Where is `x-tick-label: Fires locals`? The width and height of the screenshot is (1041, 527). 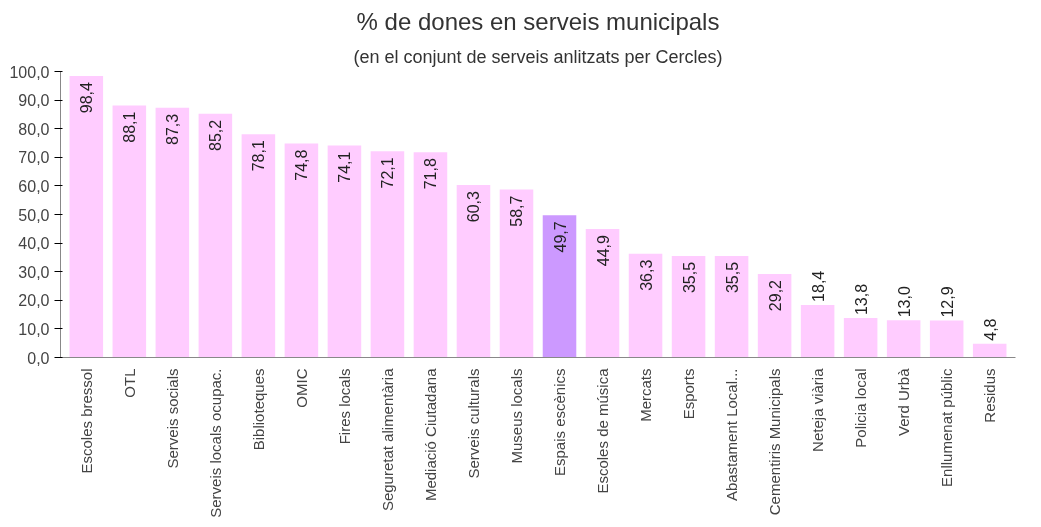
x-tick-label: Fires locals is located at coordinates (344, 406).